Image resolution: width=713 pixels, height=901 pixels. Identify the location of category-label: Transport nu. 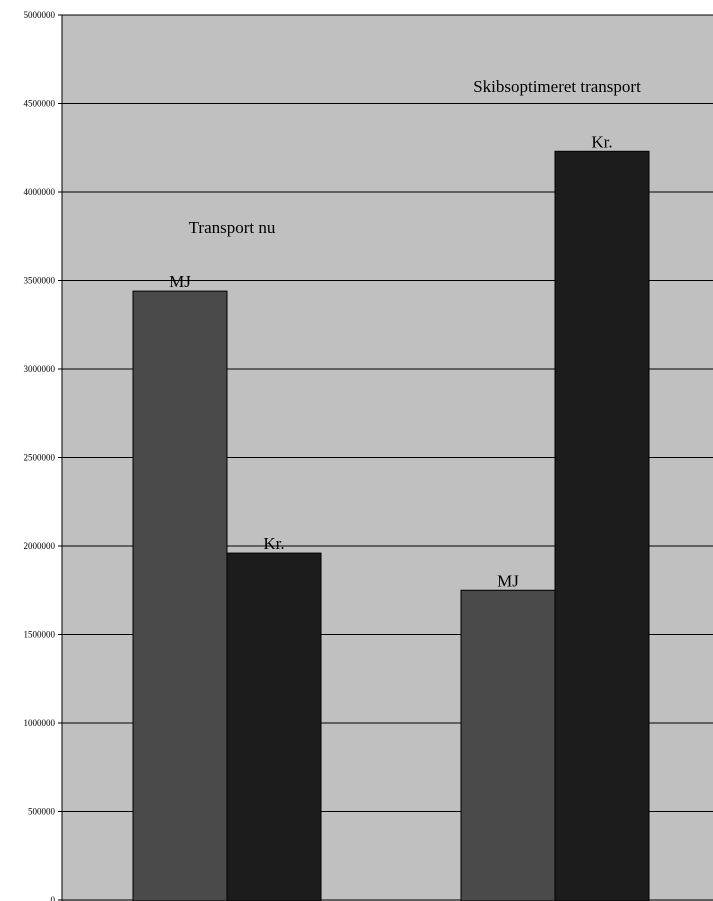
(232, 227).